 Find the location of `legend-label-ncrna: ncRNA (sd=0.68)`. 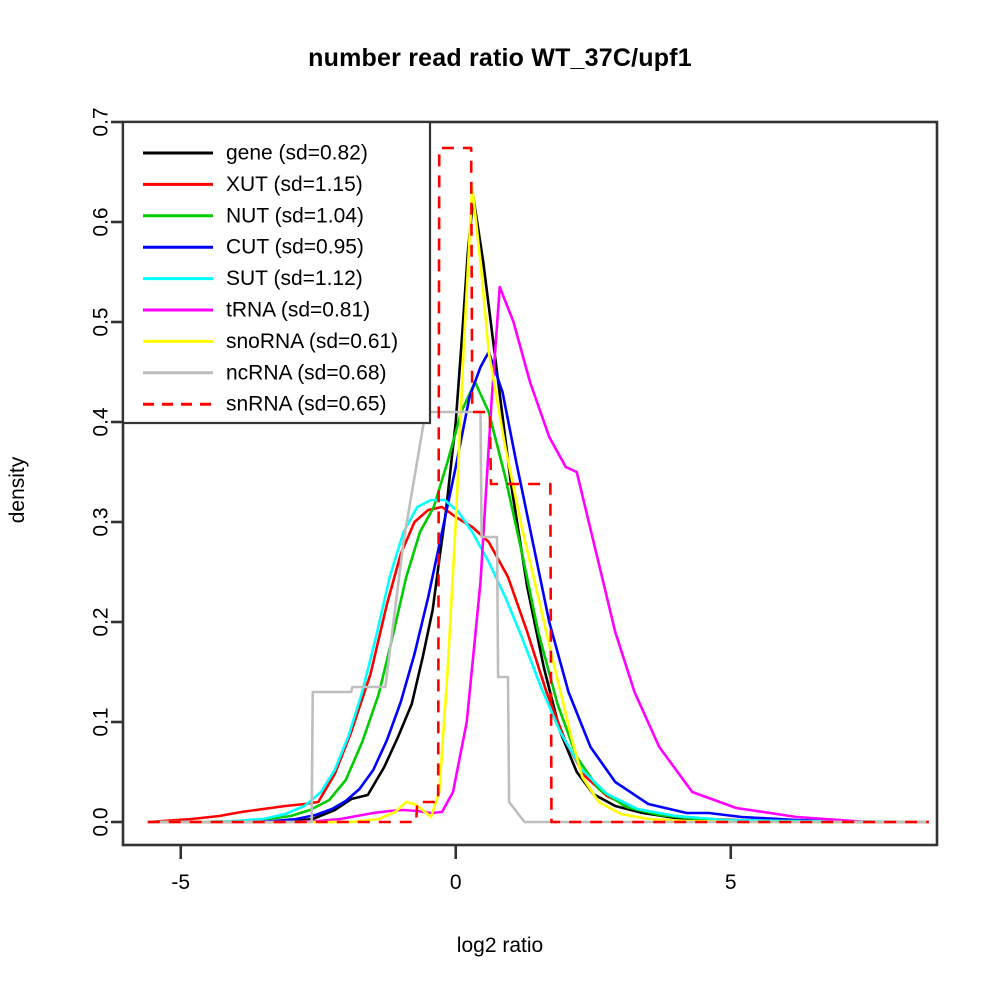

legend-label-ncrna: ncRNA (sd=0.68) is located at coordinates (306, 372).